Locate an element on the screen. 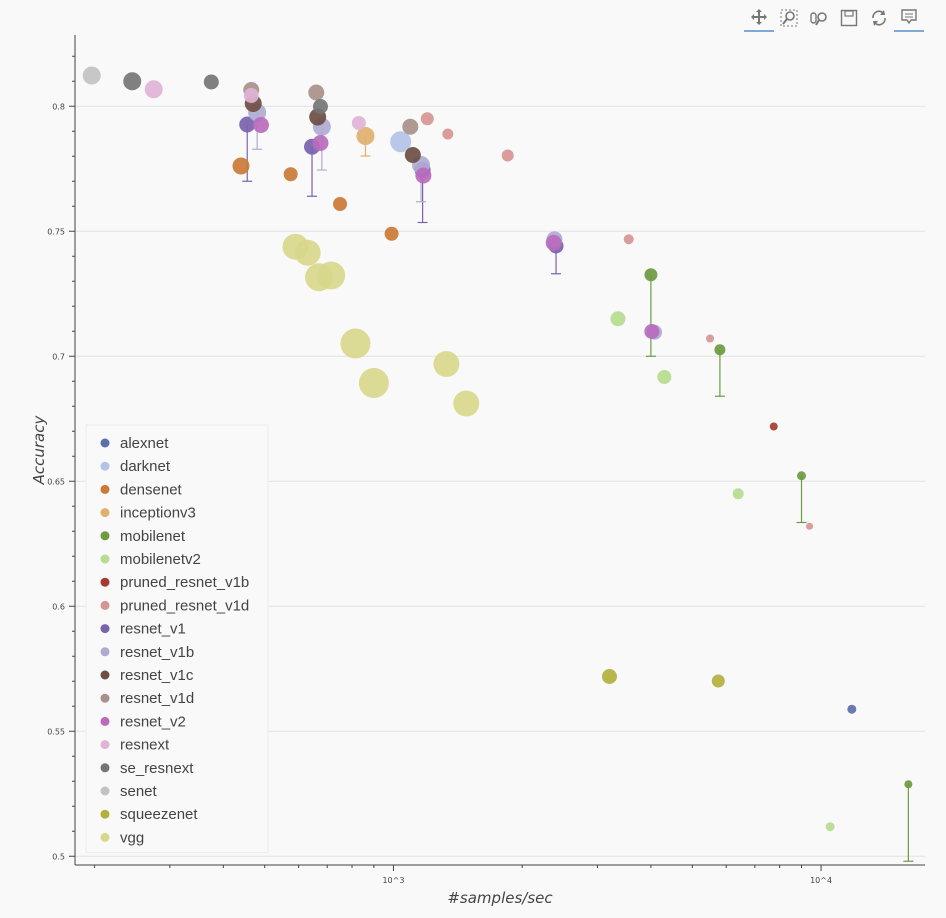 The width and height of the screenshot is (946, 918). y-tick-label: 0.55 is located at coordinates (56, 731).